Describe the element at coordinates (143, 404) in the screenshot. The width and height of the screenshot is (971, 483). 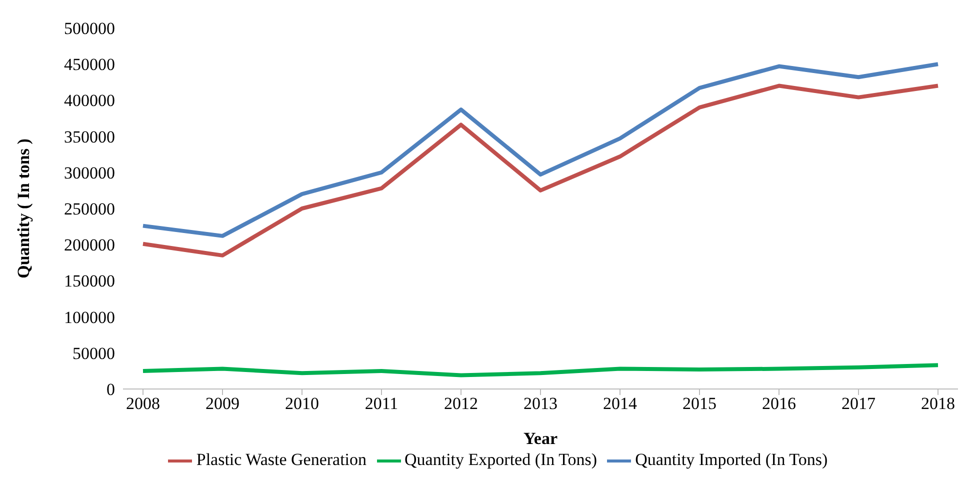
I see `x-tick-label: 2008` at that location.